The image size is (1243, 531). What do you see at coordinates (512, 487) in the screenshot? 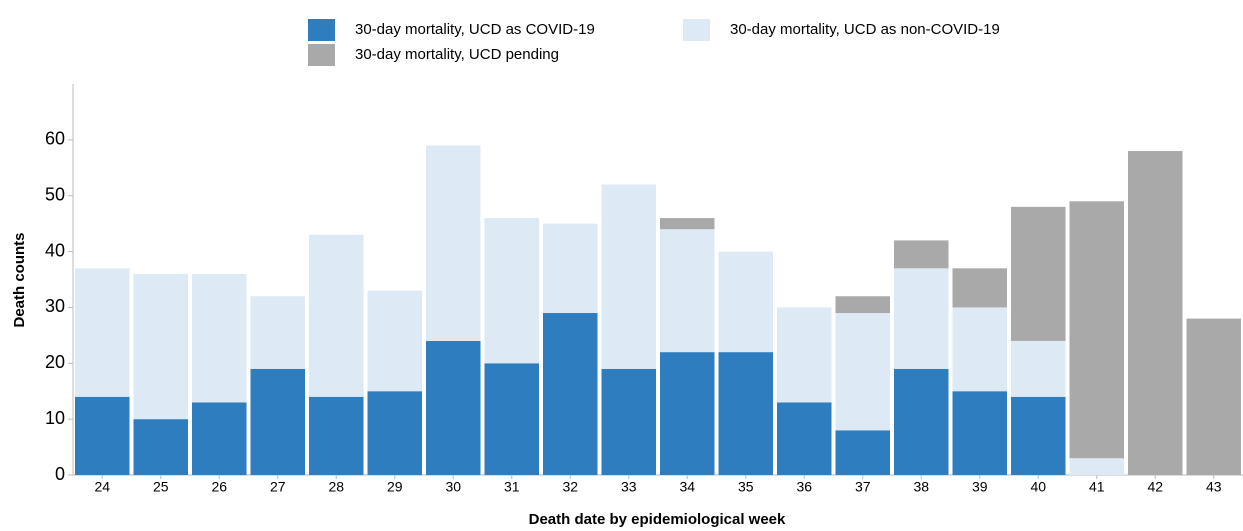
I see `x-tick-label: 31` at bounding box center [512, 487].